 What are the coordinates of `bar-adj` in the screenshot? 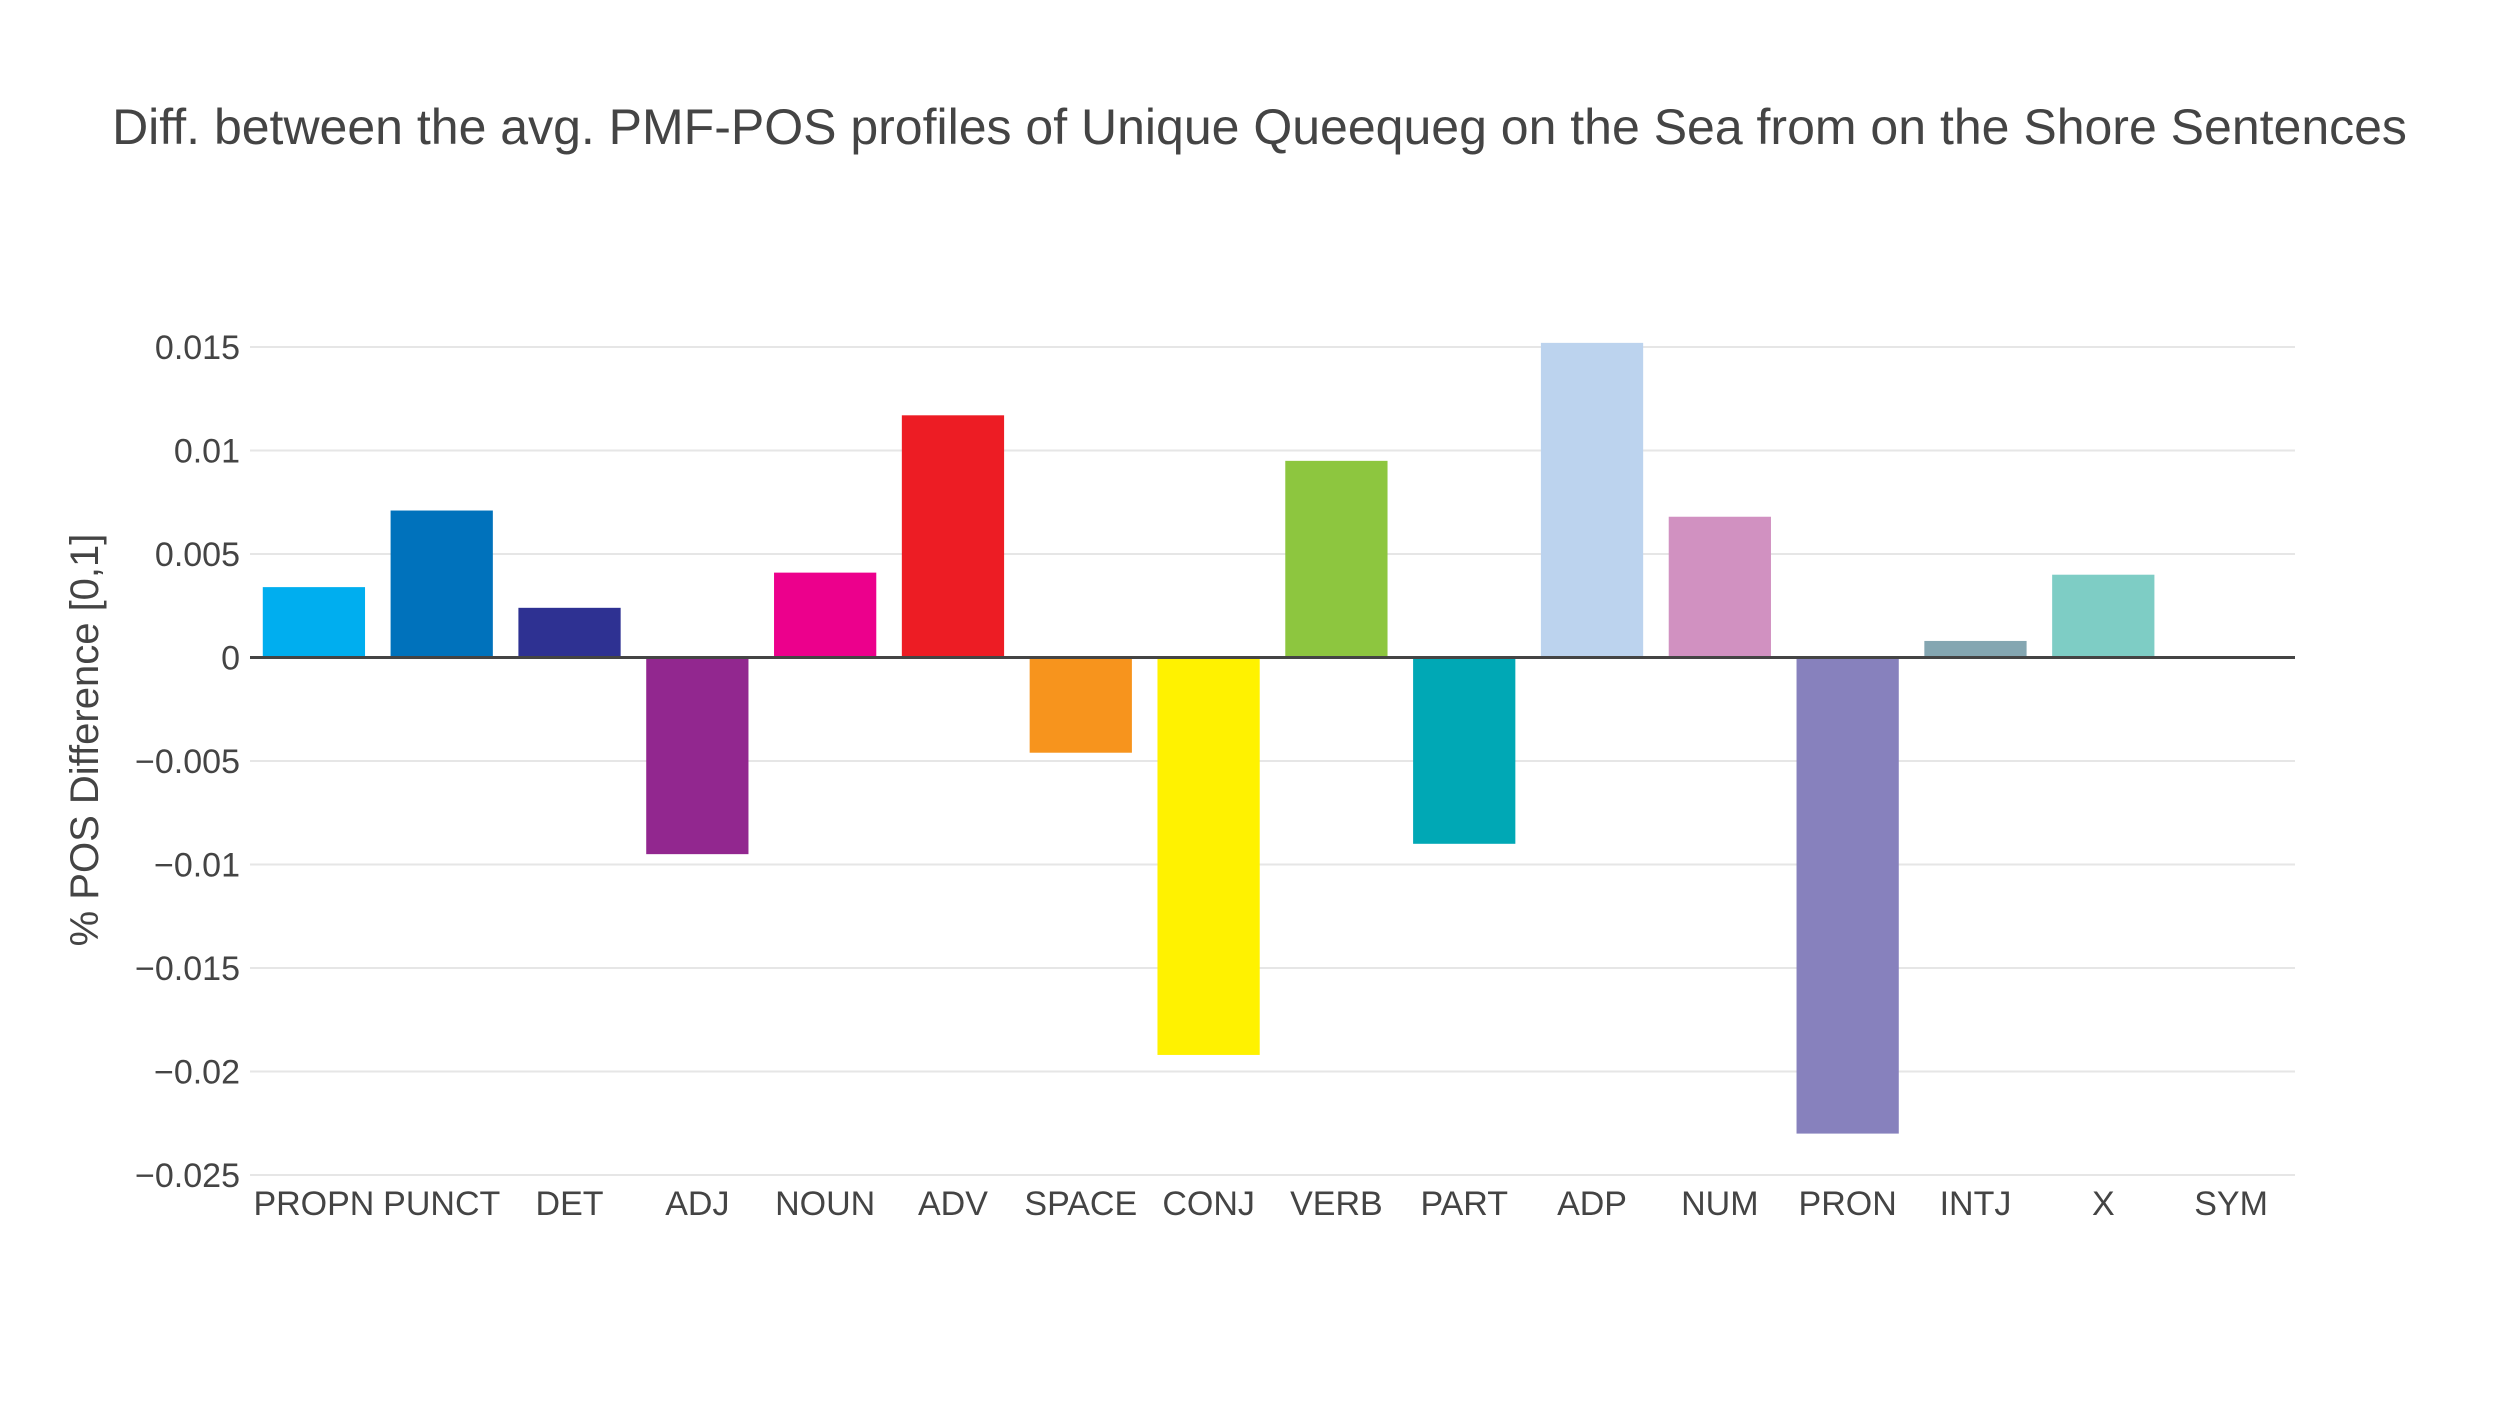 It's located at (697, 756).